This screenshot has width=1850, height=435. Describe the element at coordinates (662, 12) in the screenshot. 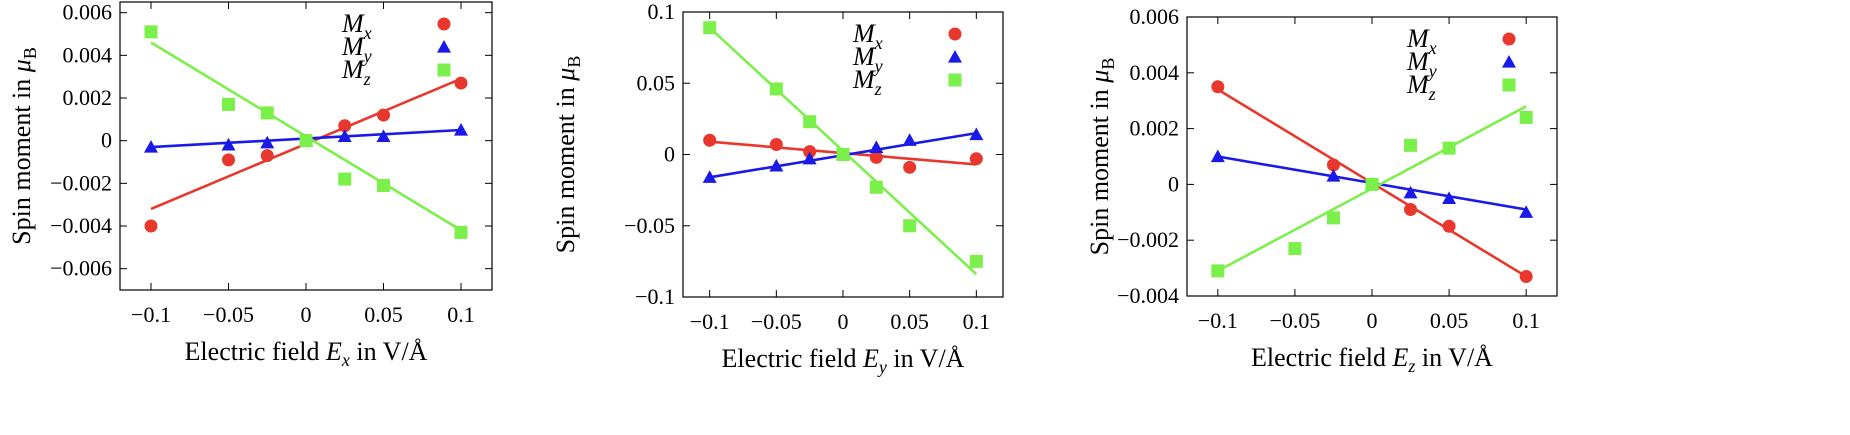

I see `y-tick-label: 0.1` at that location.